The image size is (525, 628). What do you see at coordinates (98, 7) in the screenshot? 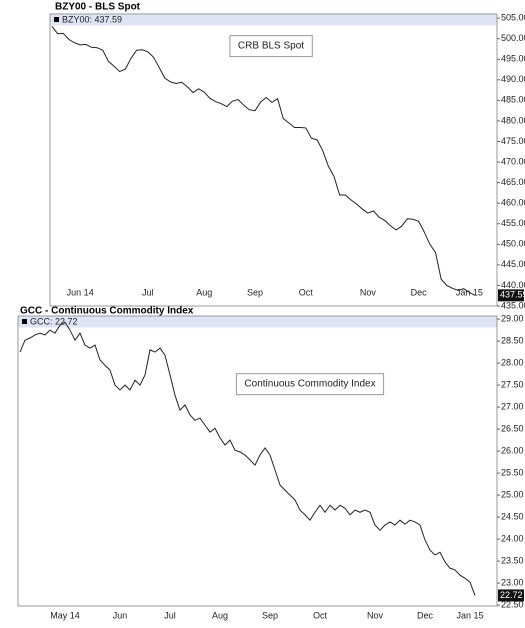
I see `chart-title: BZY00 - BLS Spot` at bounding box center [98, 7].